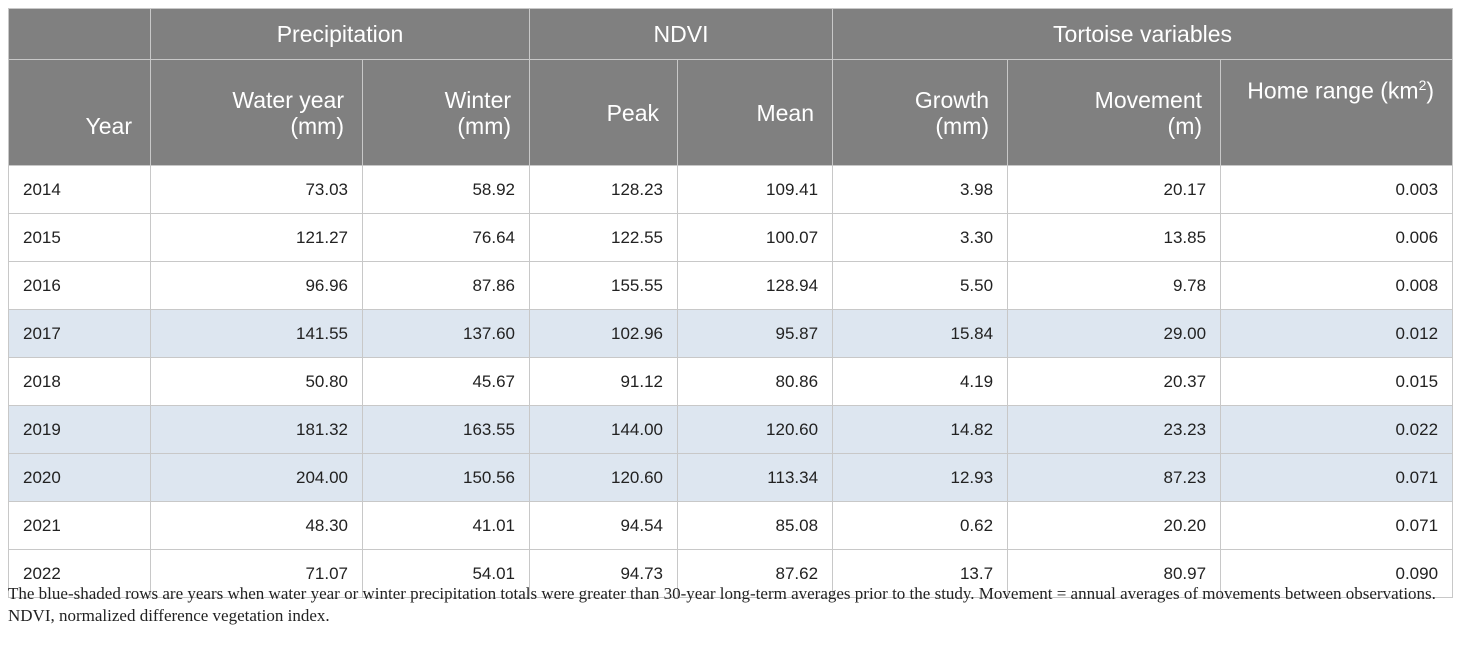 The height and width of the screenshot is (662, 1460). What do you see at coordinates (604, 477) in the screenshot?
I see `cell-peak: 120.60` at bounding box center [604, 477].